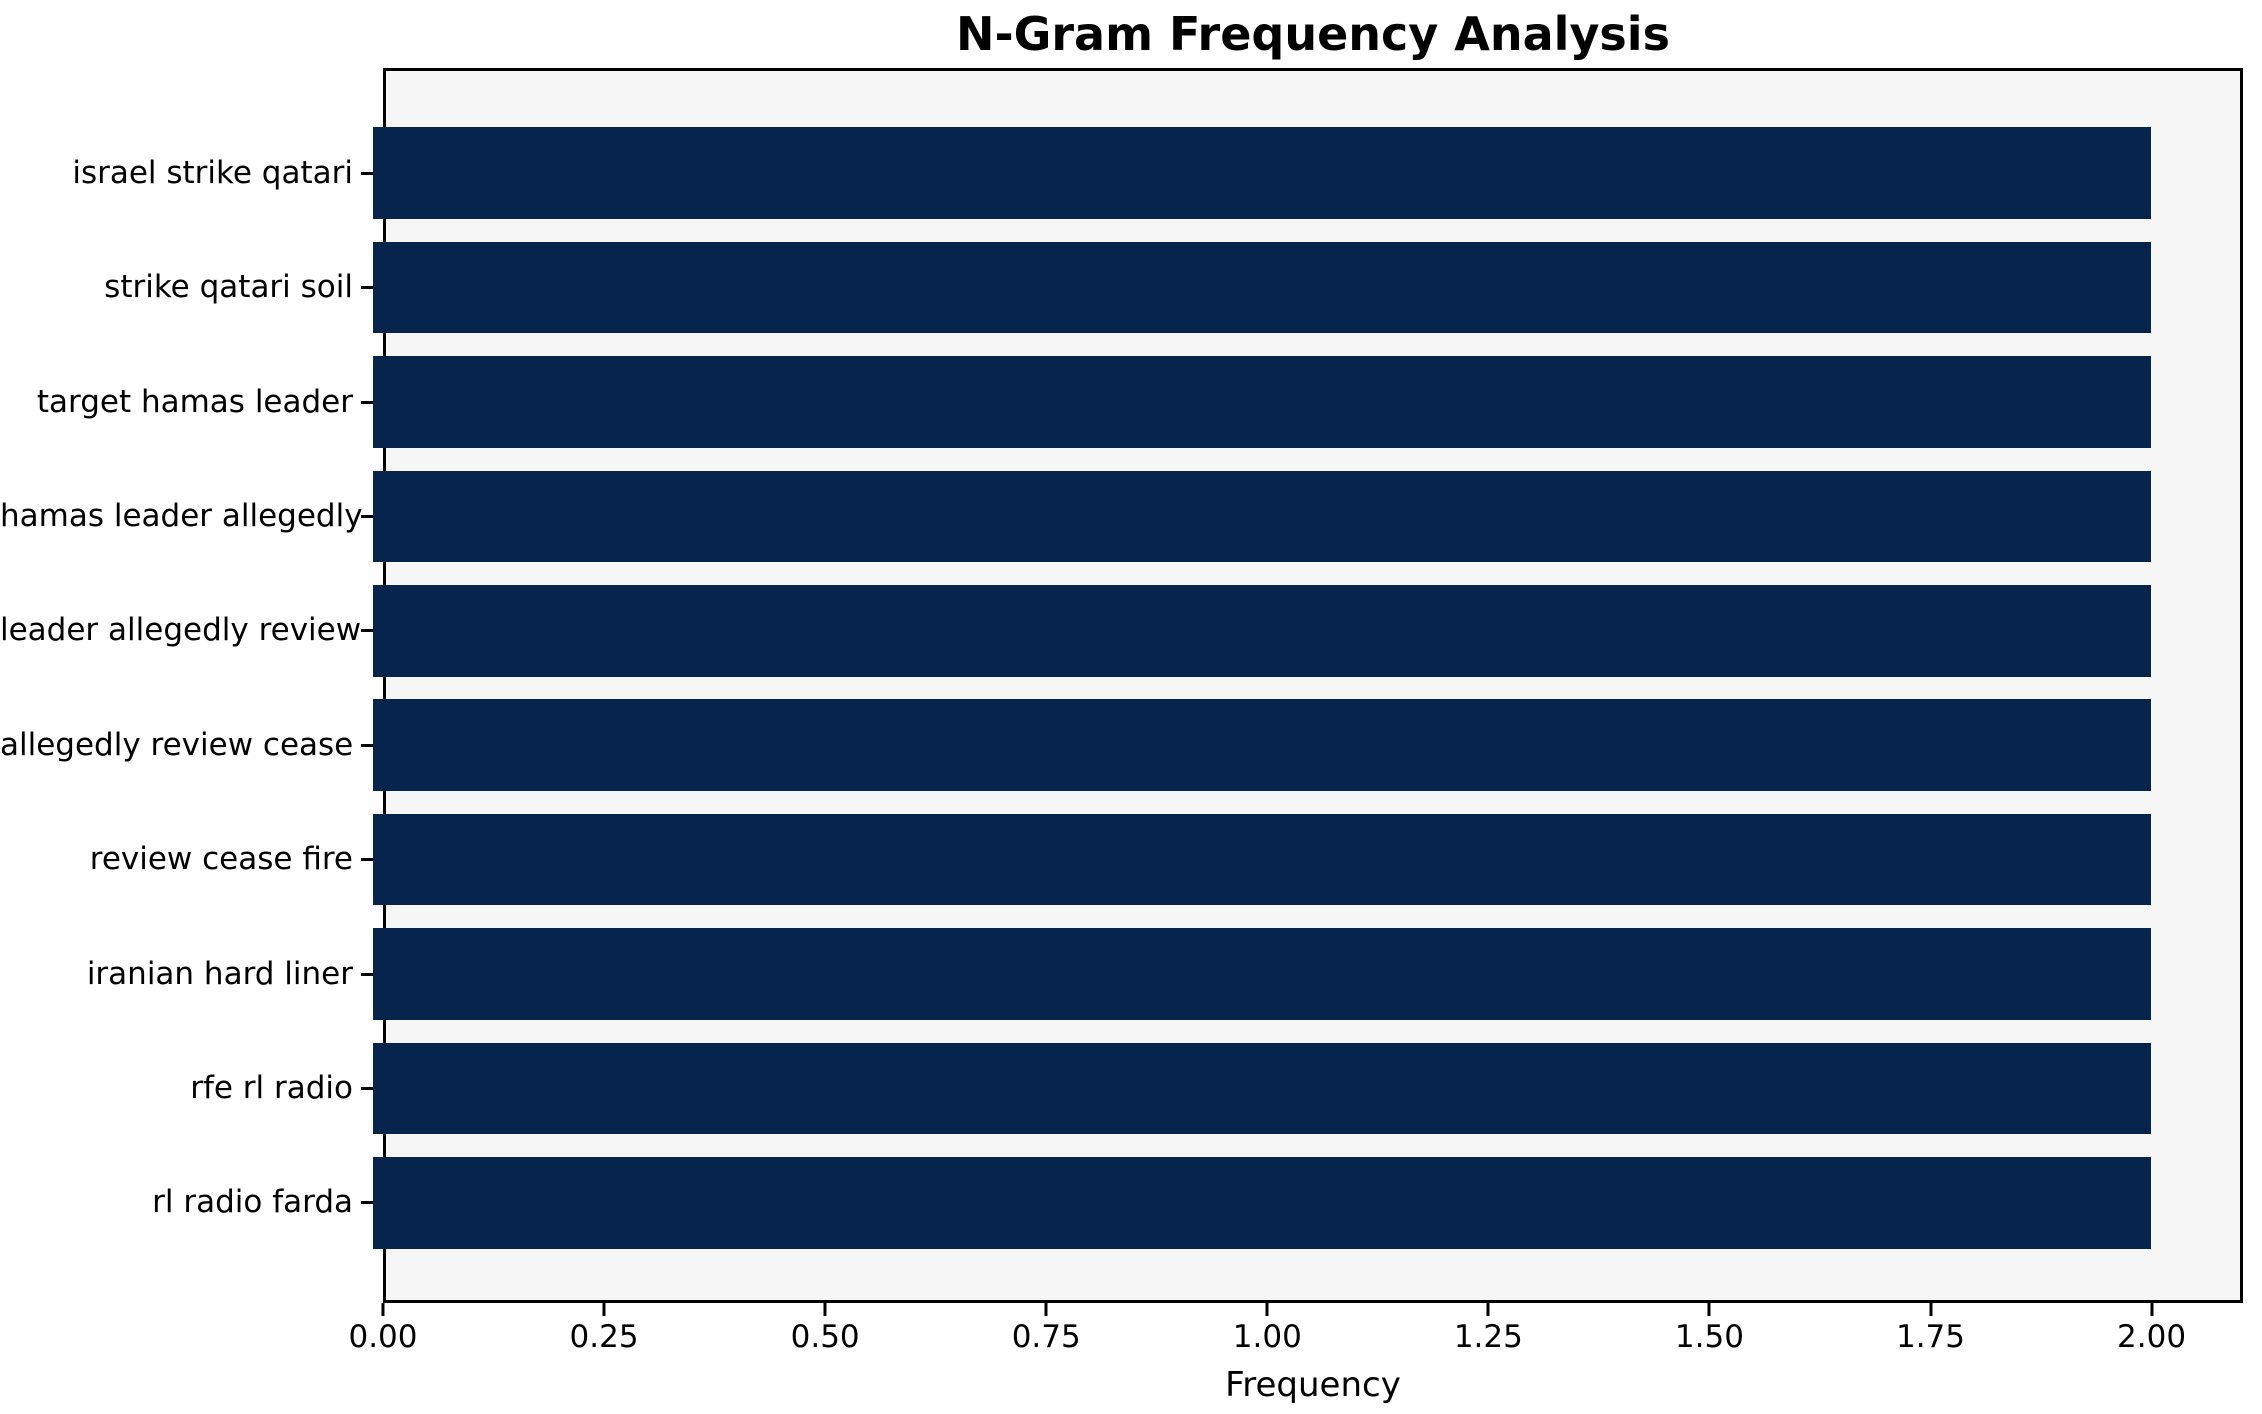  Describe the element at coordinates (2152, 1337) in the screenshot. I see `x-tick-label: 2.00` at that location.